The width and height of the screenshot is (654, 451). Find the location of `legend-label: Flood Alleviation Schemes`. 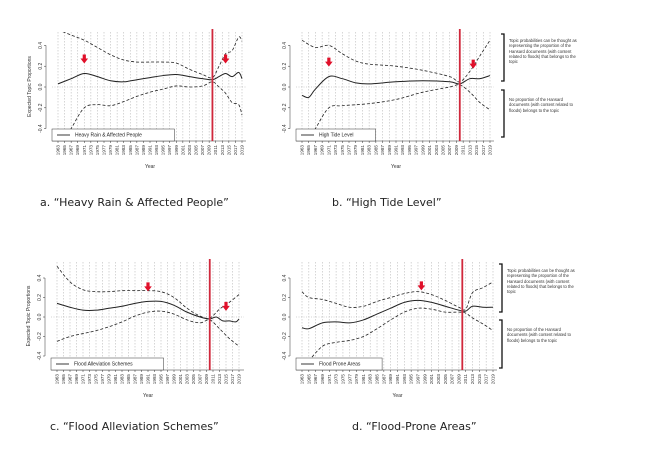

legend-label: Flood Alleviation Schemes is located at coordinates (103, 365).